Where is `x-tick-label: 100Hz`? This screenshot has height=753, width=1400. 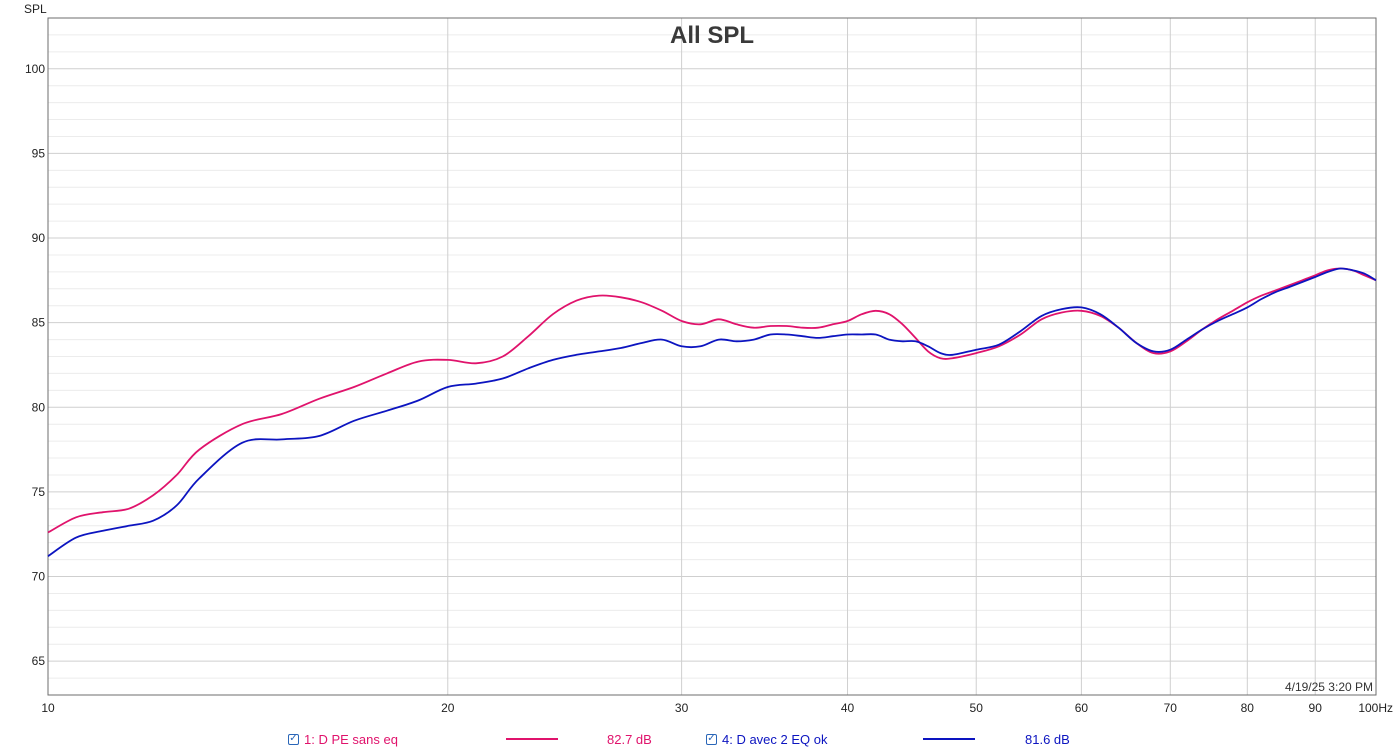 x-tick-label: 100Hz is located at coordinates (1375, 708).